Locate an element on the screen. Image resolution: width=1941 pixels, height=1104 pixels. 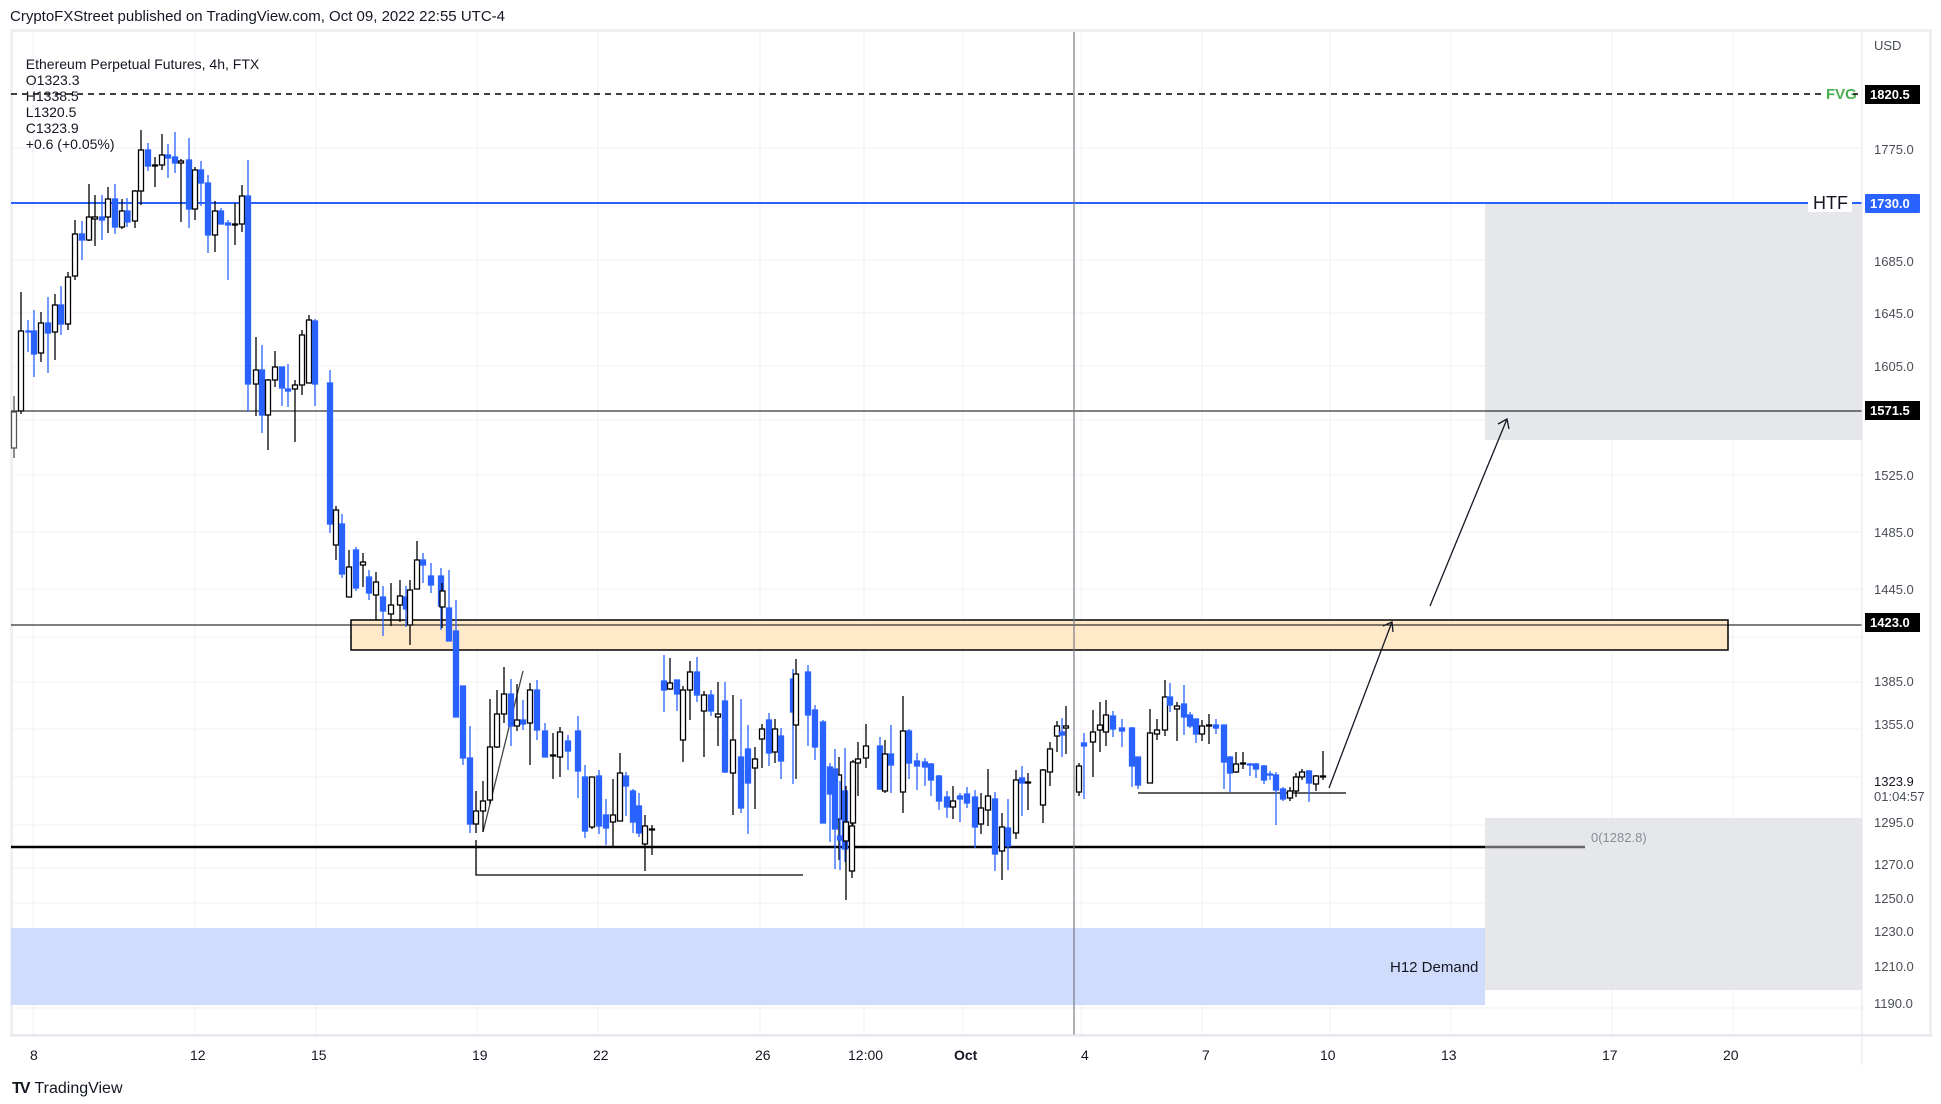
svg-text: 1730.0 is located at coordinates (1890, 203).